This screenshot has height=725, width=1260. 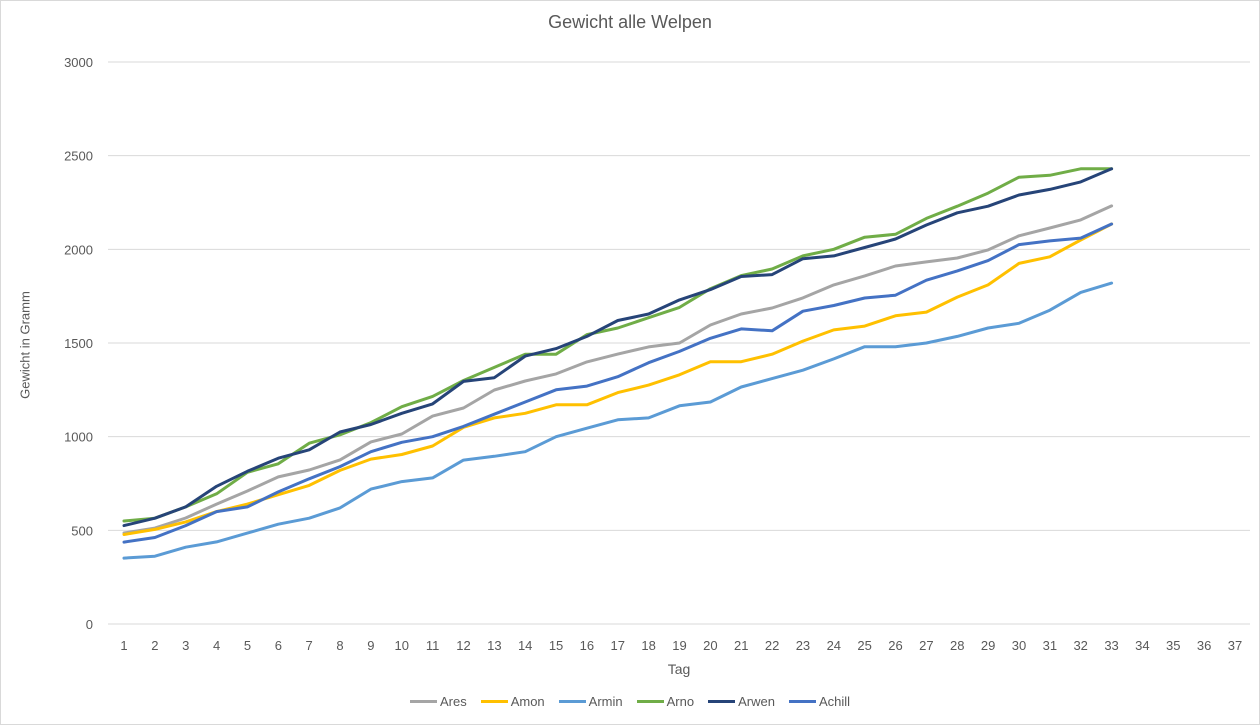 What do you see at coordinates (957, 645) in the screenshot?
I see `x-tick-label: 28` at bounding box center [957, 645].